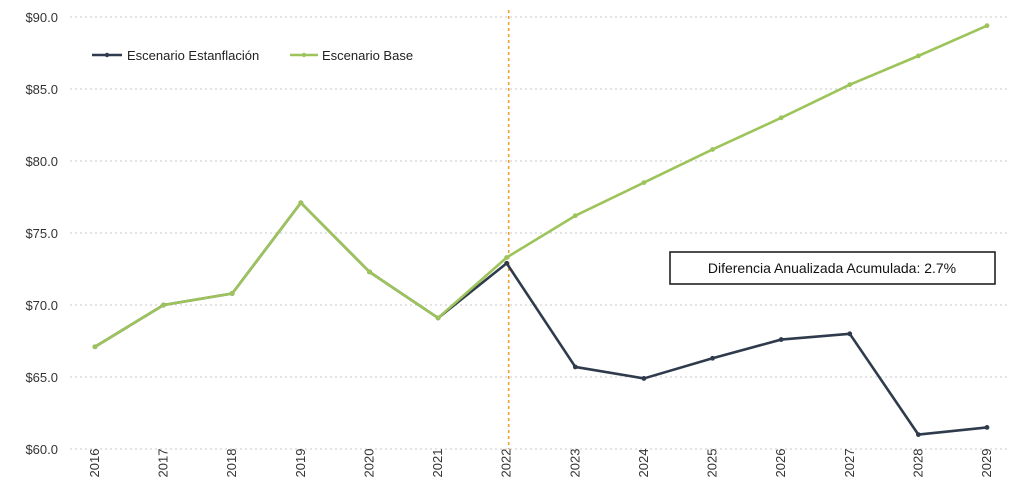  I want to click on x-tick-label: 2018, so click(231, 463).